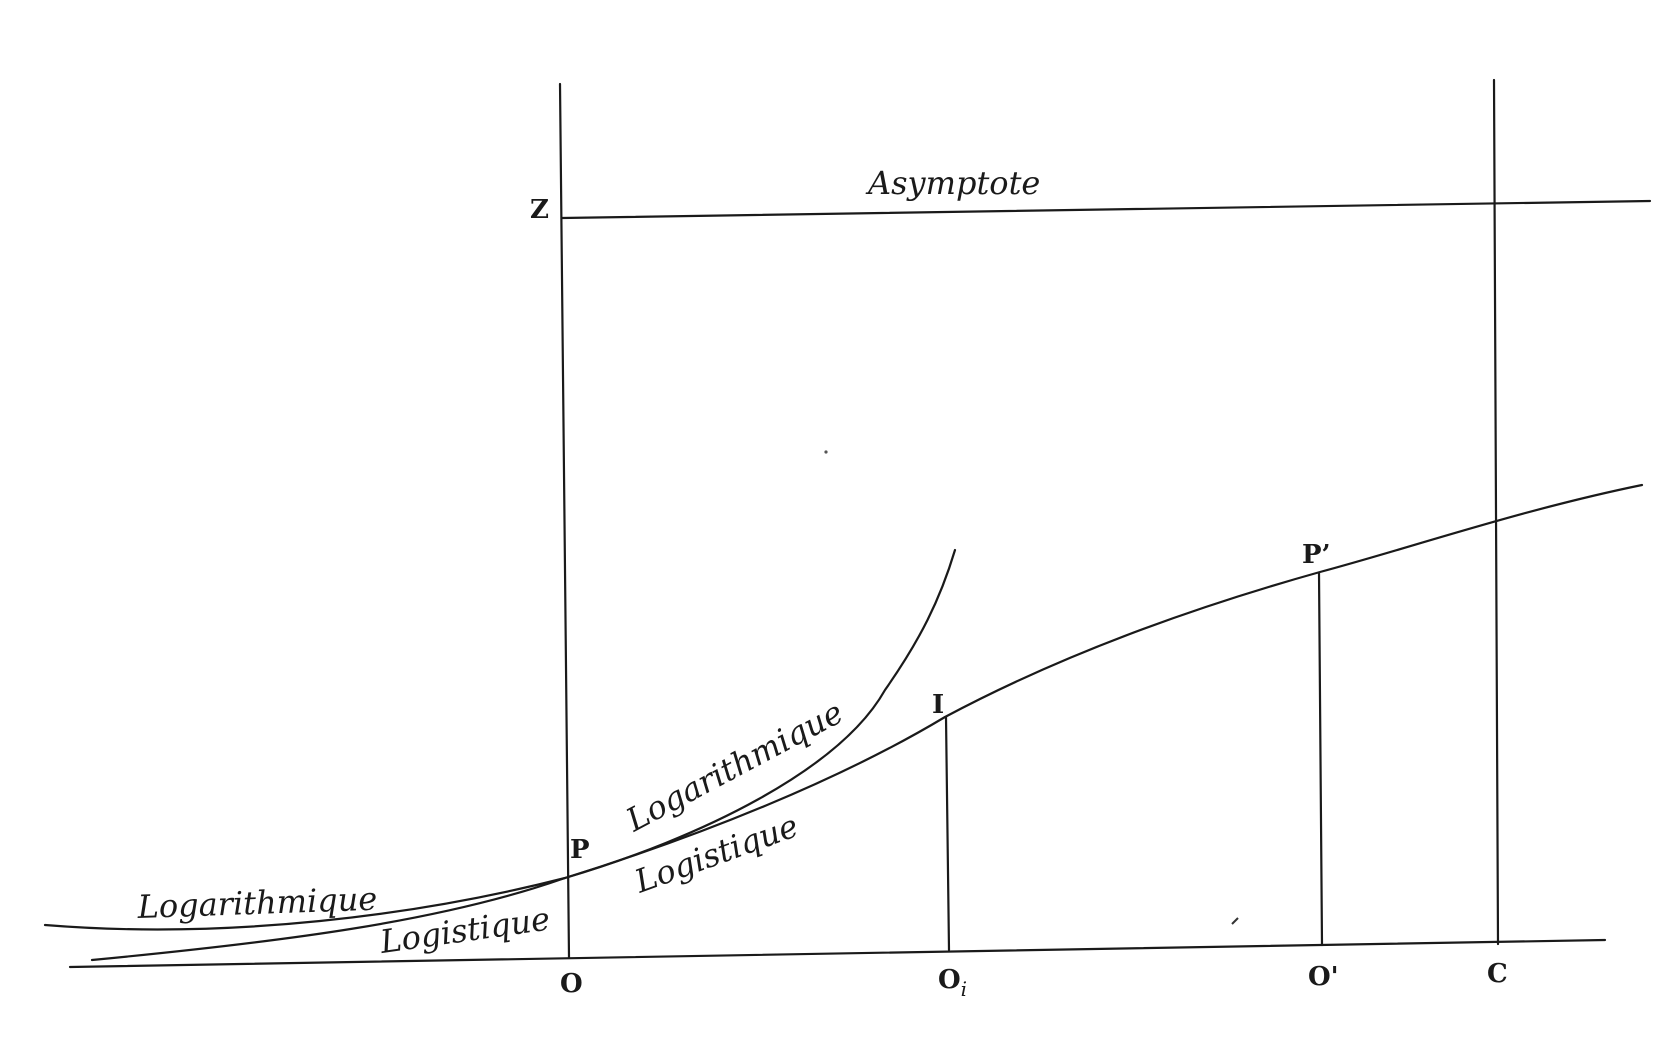 This screenshot has width=1664, height=1041. Describe the element at coordinates (464, 931) in the screenshot. I see `logistic-left-label: Logistique` at that location.